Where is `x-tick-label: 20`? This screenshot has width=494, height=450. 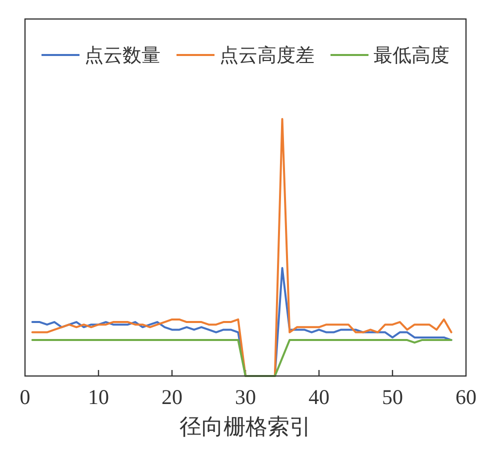
x-tick-label: 20 is located at coordinates (172, 397).